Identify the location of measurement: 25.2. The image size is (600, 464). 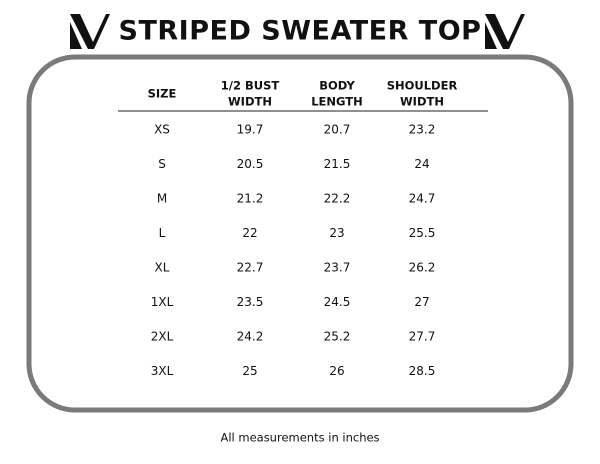
(337, 337).